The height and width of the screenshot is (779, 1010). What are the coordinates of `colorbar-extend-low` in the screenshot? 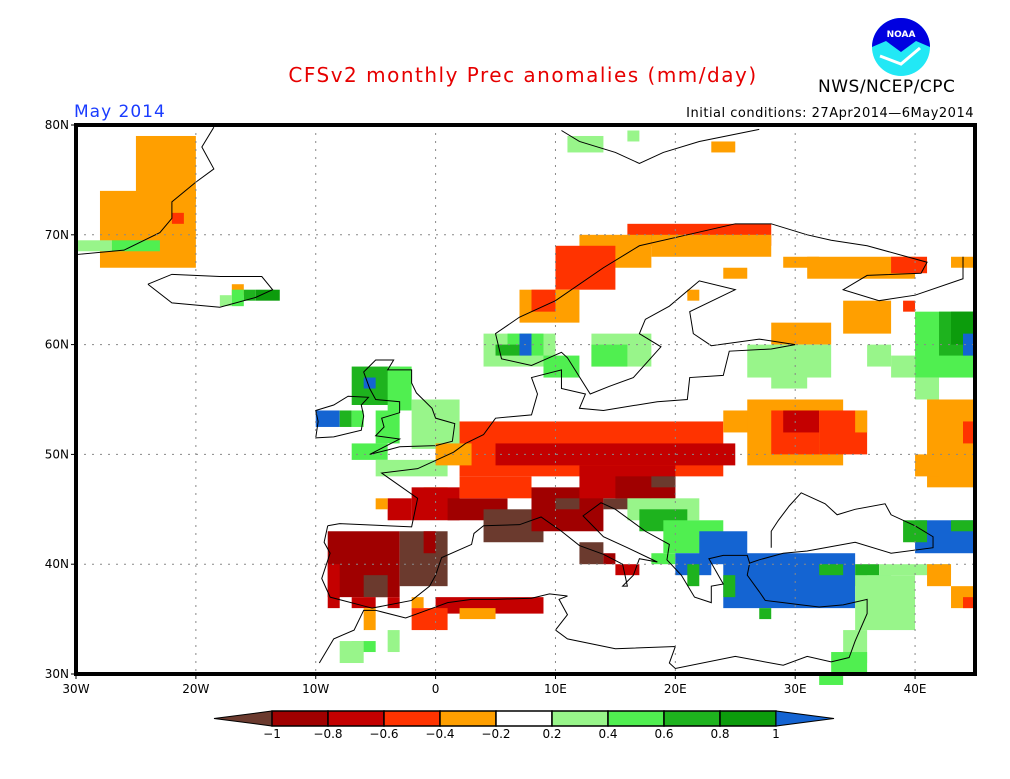 It's located at (243, 718).